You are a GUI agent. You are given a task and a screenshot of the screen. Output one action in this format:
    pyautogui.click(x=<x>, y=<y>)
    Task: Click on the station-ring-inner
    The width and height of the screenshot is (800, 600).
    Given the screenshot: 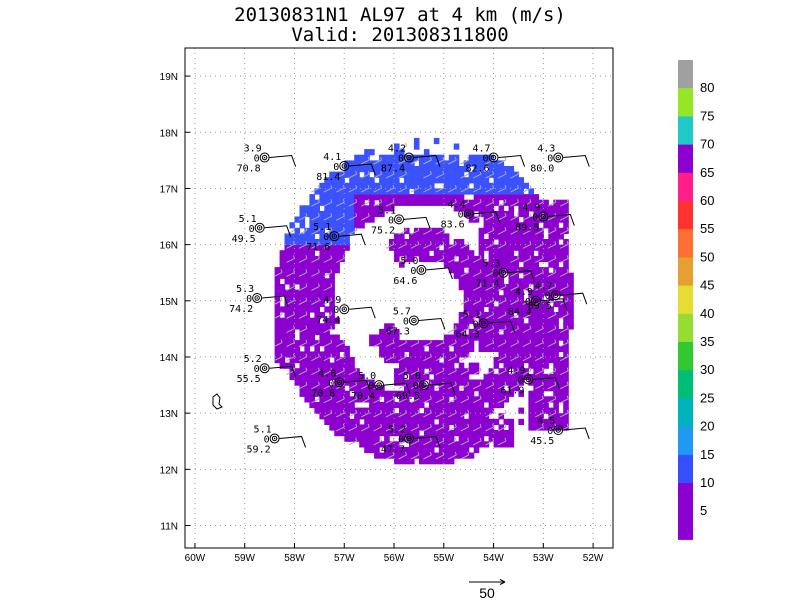 What is the action you would take?
    pyautogui.click(x=344, y=309)
    